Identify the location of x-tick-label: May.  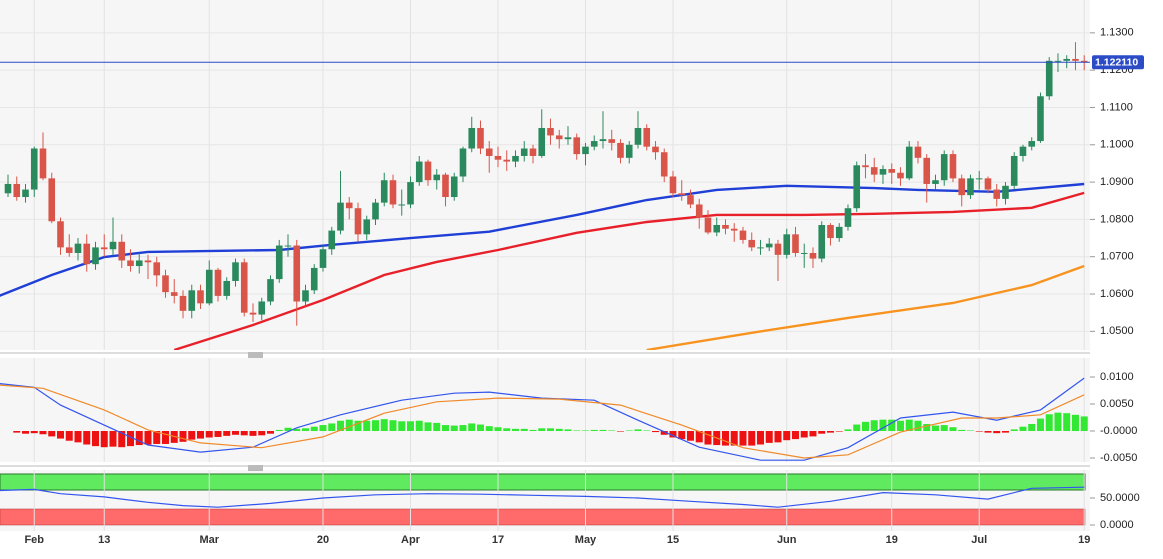
(586, 540).